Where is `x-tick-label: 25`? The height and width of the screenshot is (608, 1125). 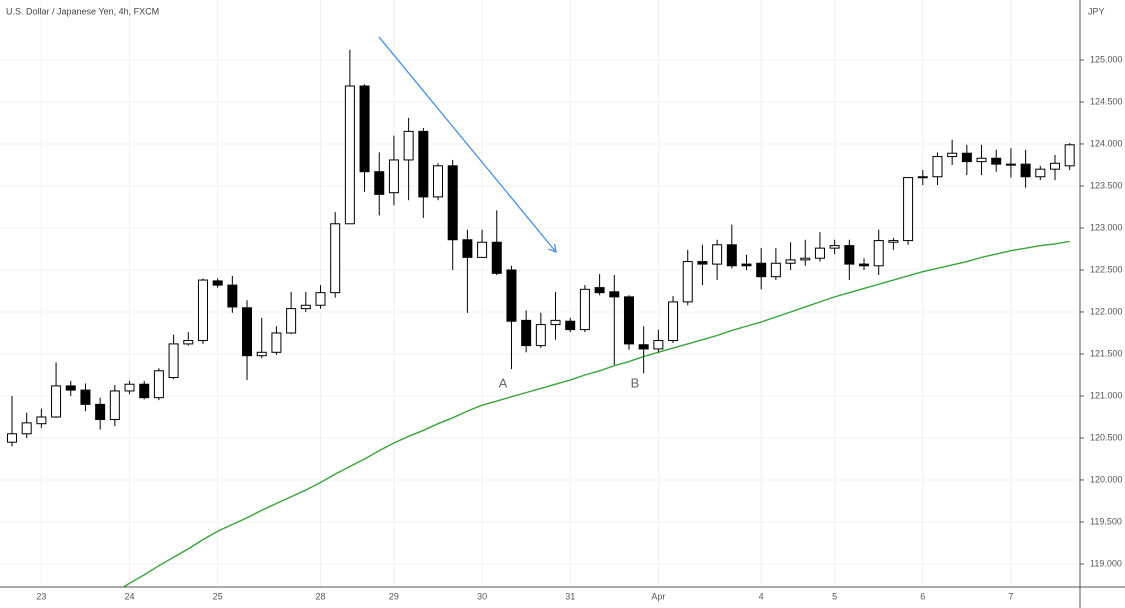 x-tick-label: 25 is located at coordinates (218, 596).